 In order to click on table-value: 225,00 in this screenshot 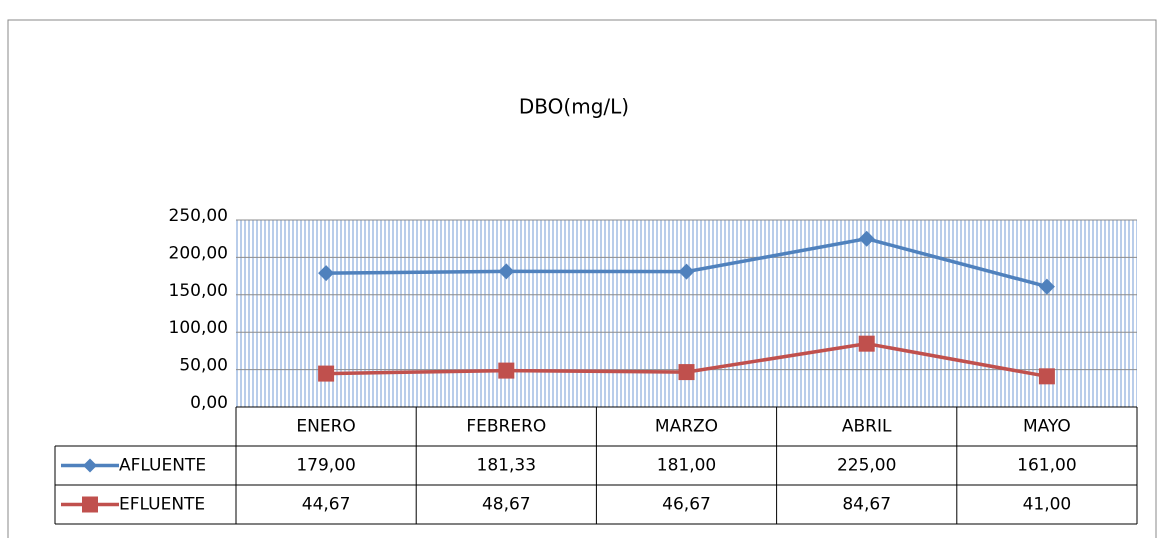, I will do `click(866, 466)`.